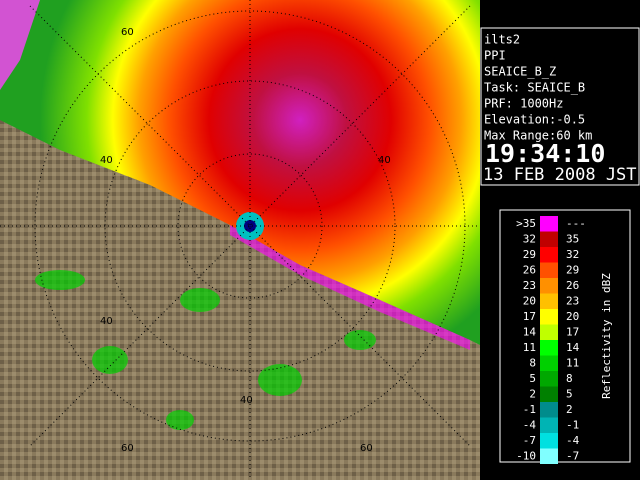 This screenshot has width=640, height=480. Describe the element at coordinates (572, 285) in the screenshot. I see `legend-high: 26` at that location.